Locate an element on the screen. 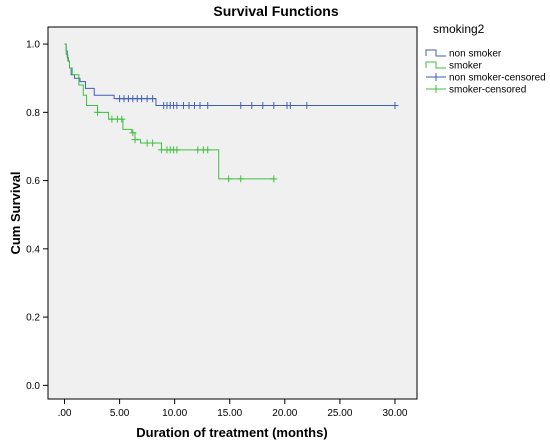 This screenshot has width=550, height=444. x-tick-label: 15.00 is located at coordinates (229, 413).